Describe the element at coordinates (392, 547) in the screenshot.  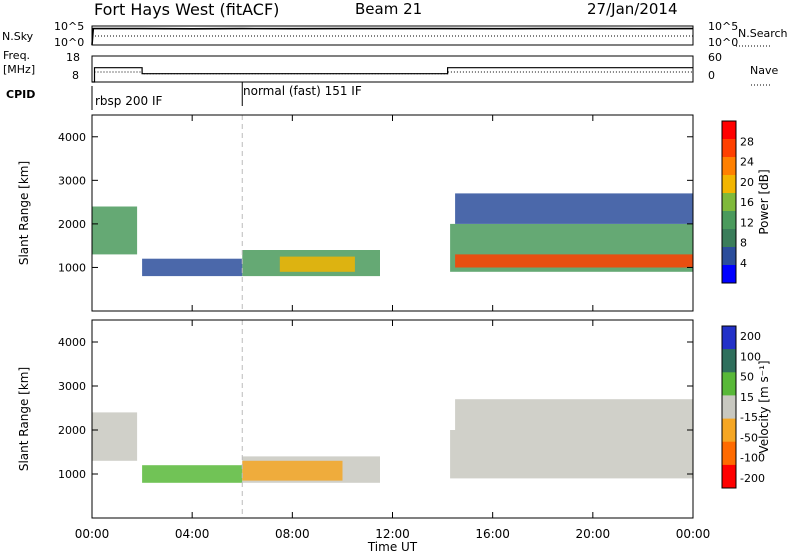
I see `time-axis-label: Time UT` at that location.